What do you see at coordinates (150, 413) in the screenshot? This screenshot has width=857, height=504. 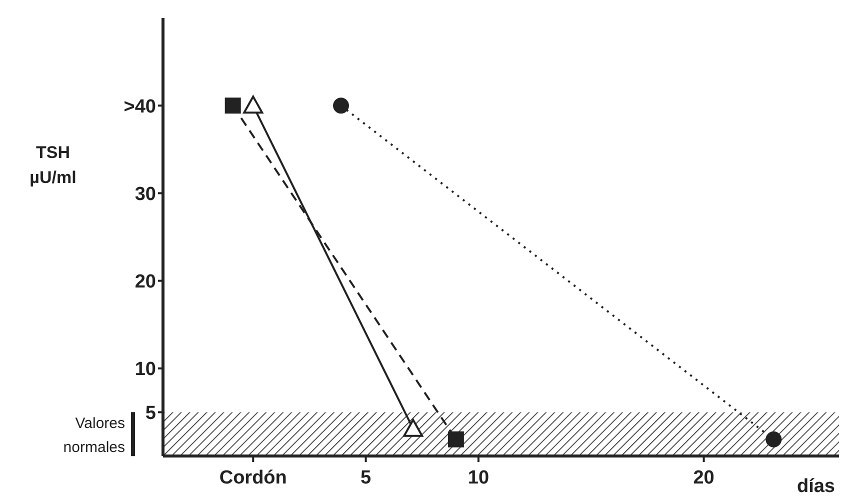 I see `y-tick-label: 5` at bounding box center [150, 413].